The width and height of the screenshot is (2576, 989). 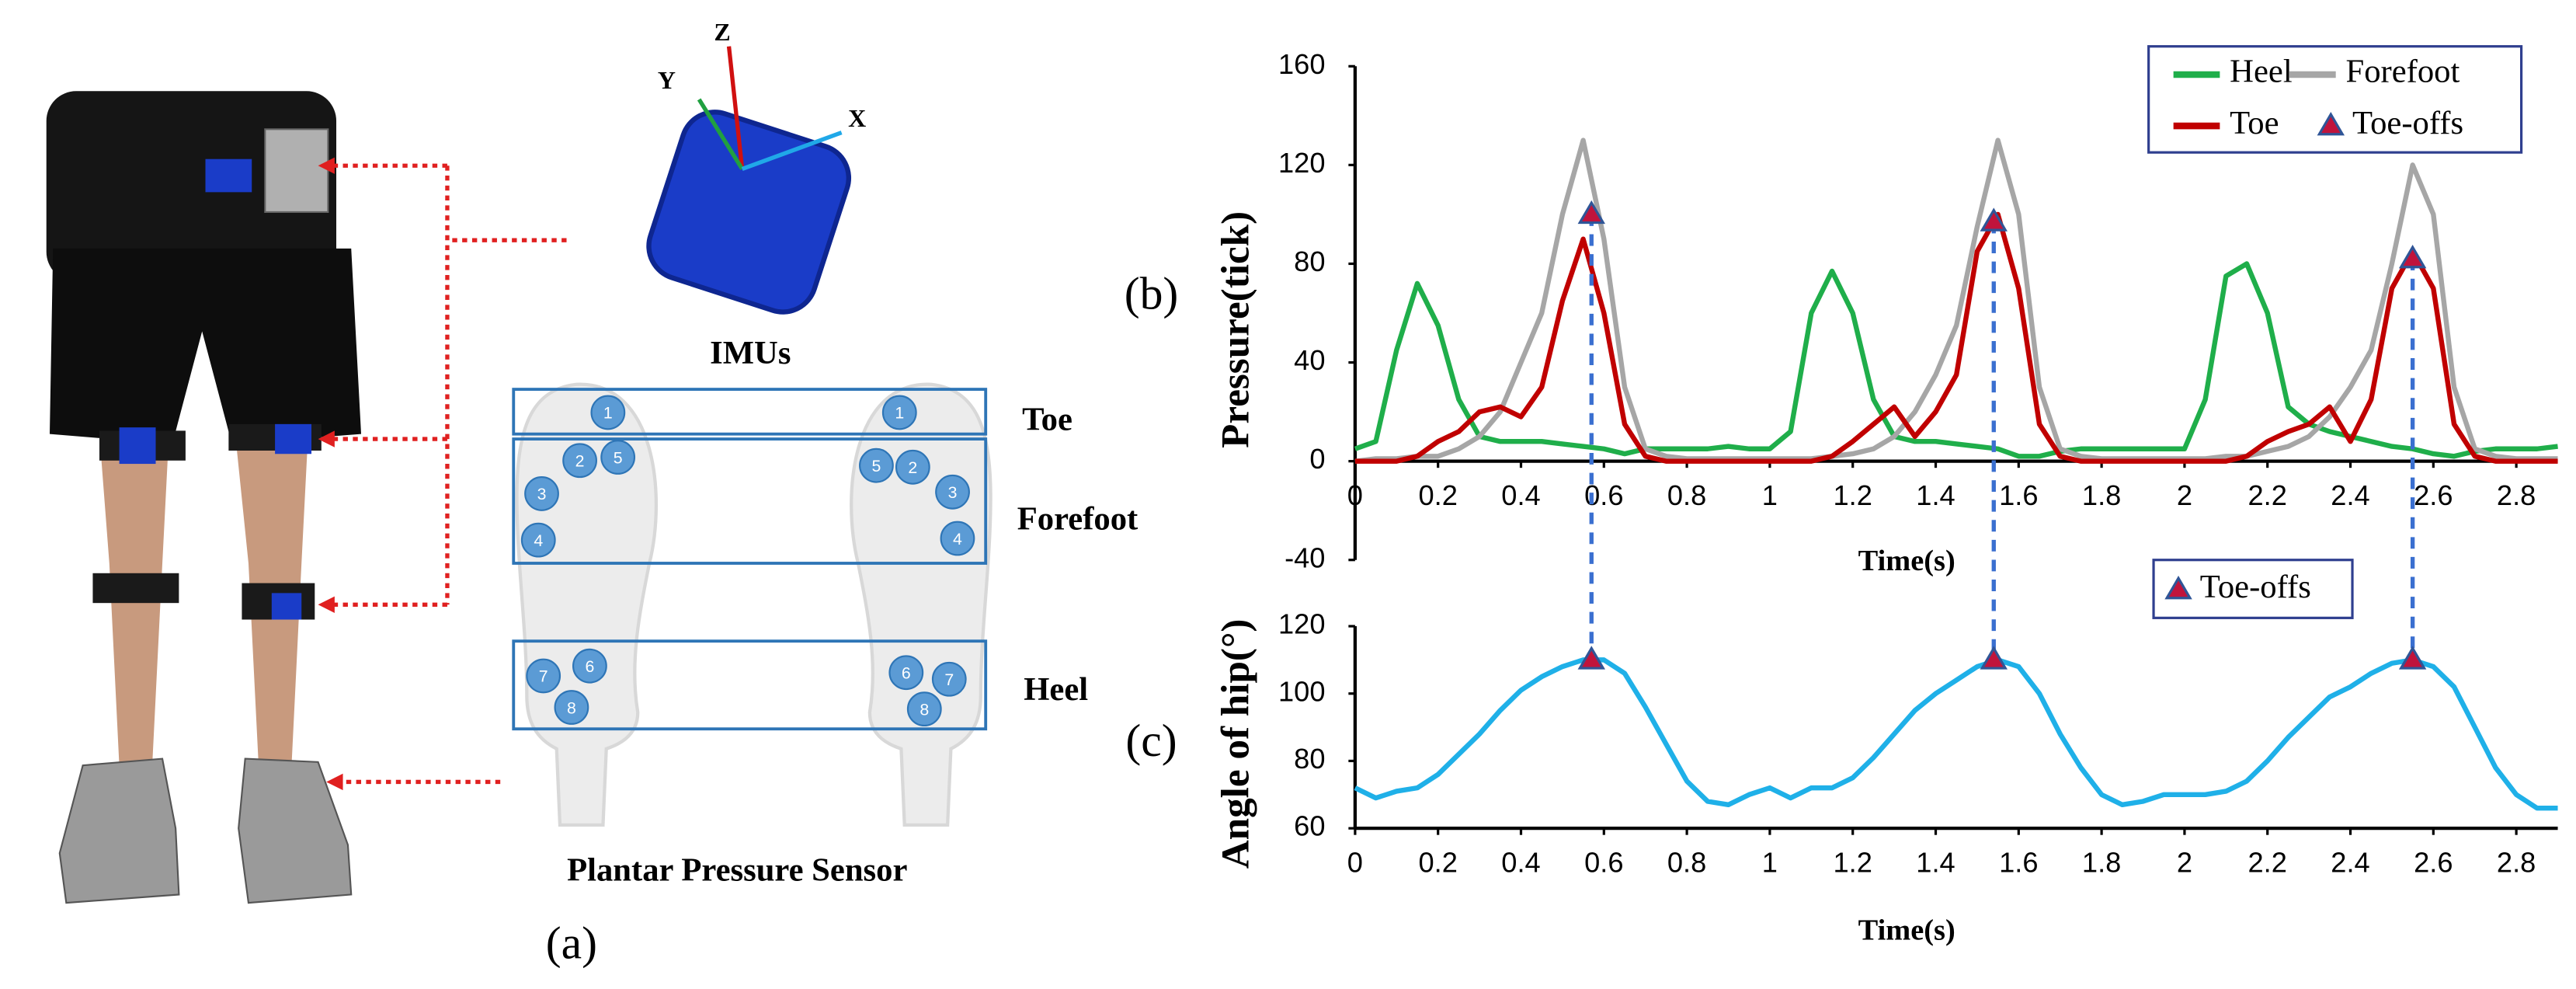 What do you see at coordinates (2254, 123) in the screenshot?
I see `legend-label: Toe` at bounding box center [2254, 123].